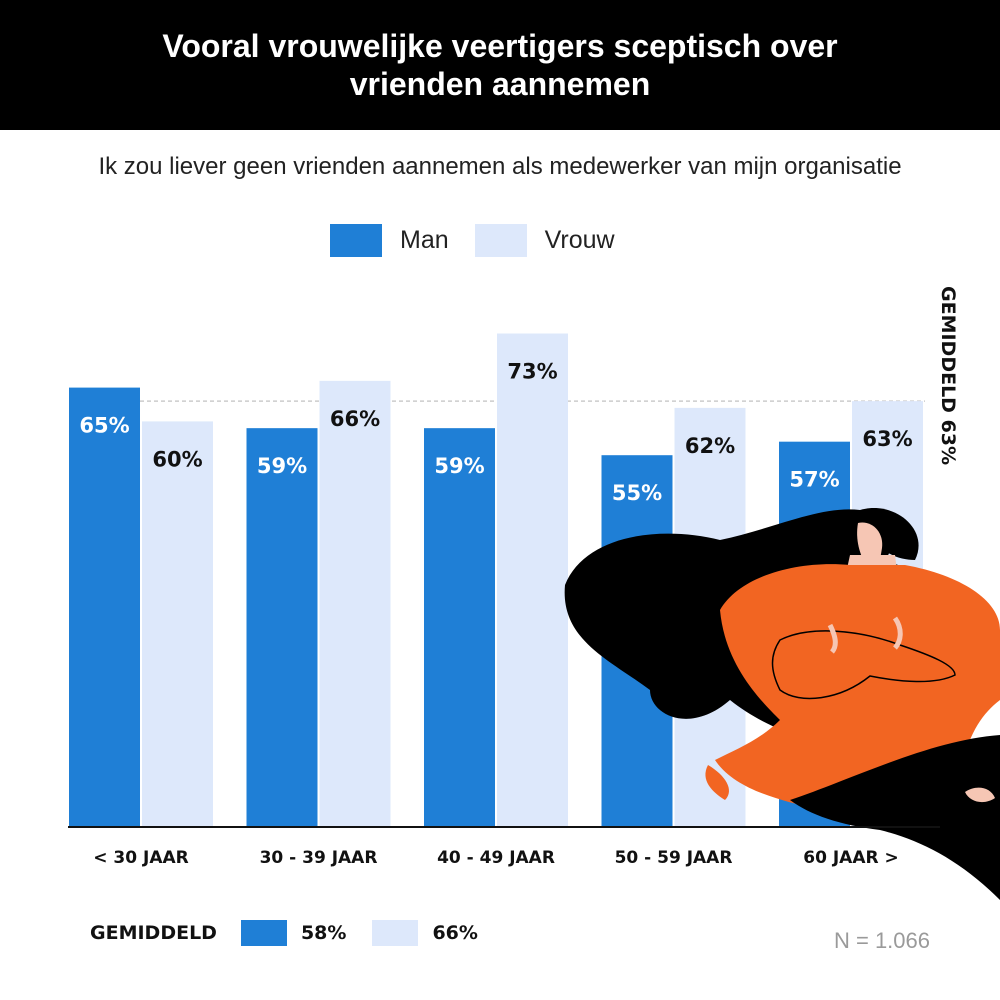 This screenshot has width=1000, height=1000. I want to click on sample-size: N = 1.066, so click(881, 940).